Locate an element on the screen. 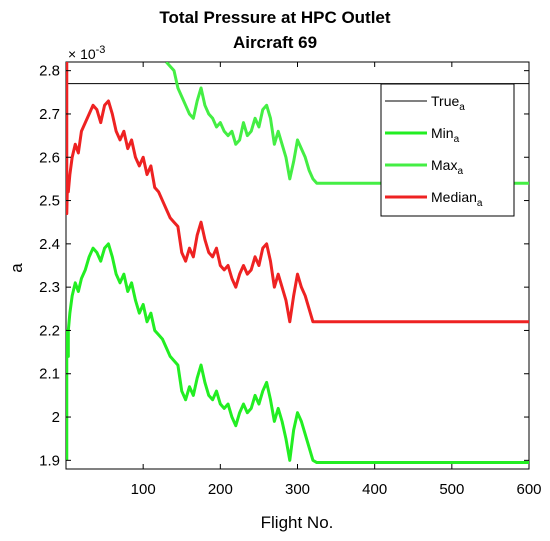 The image size is (550, 541). x-tick-label: 600 is located at coordinates (528, 489).